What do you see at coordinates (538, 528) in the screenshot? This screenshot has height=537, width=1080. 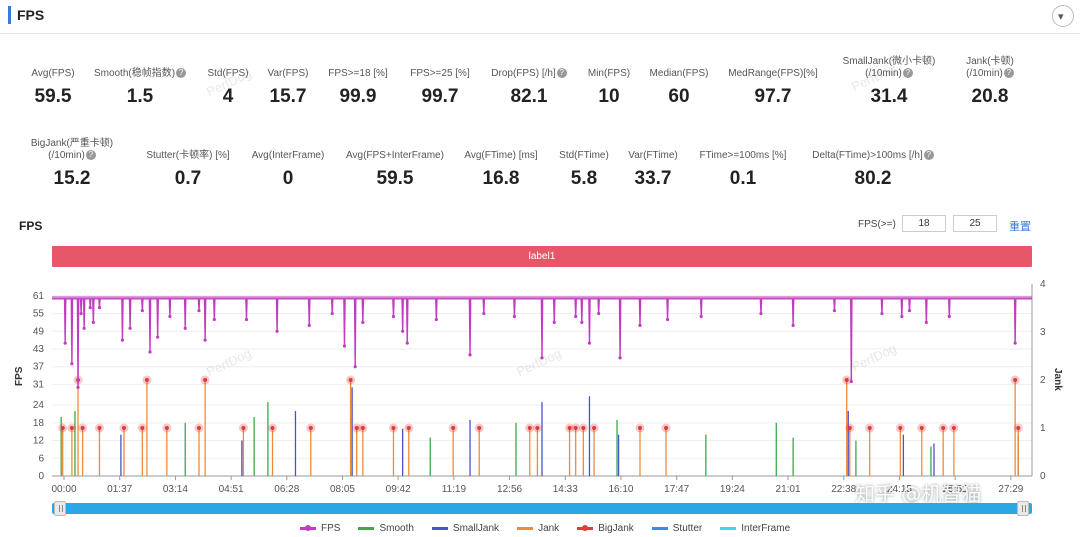 I see `legend-item-jank: Jank` at bounding box center [538, 528].